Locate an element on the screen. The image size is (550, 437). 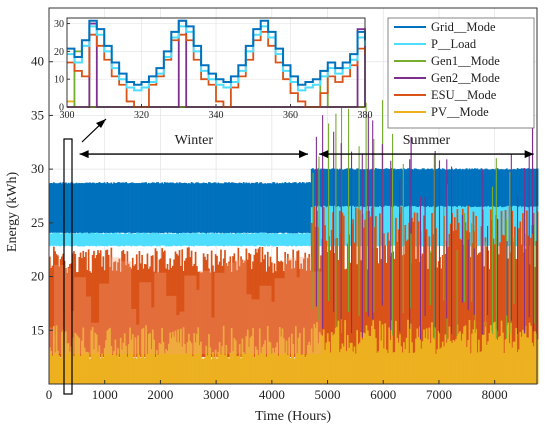
x-tick-label: 0 is located at coordinates (49, 394).